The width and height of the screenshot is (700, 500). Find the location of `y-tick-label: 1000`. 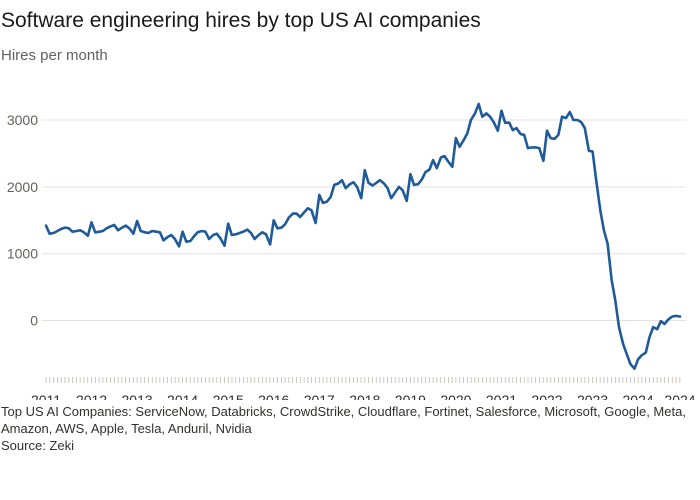

y-tick-label: 1000 is located at coordinates (22, 254).